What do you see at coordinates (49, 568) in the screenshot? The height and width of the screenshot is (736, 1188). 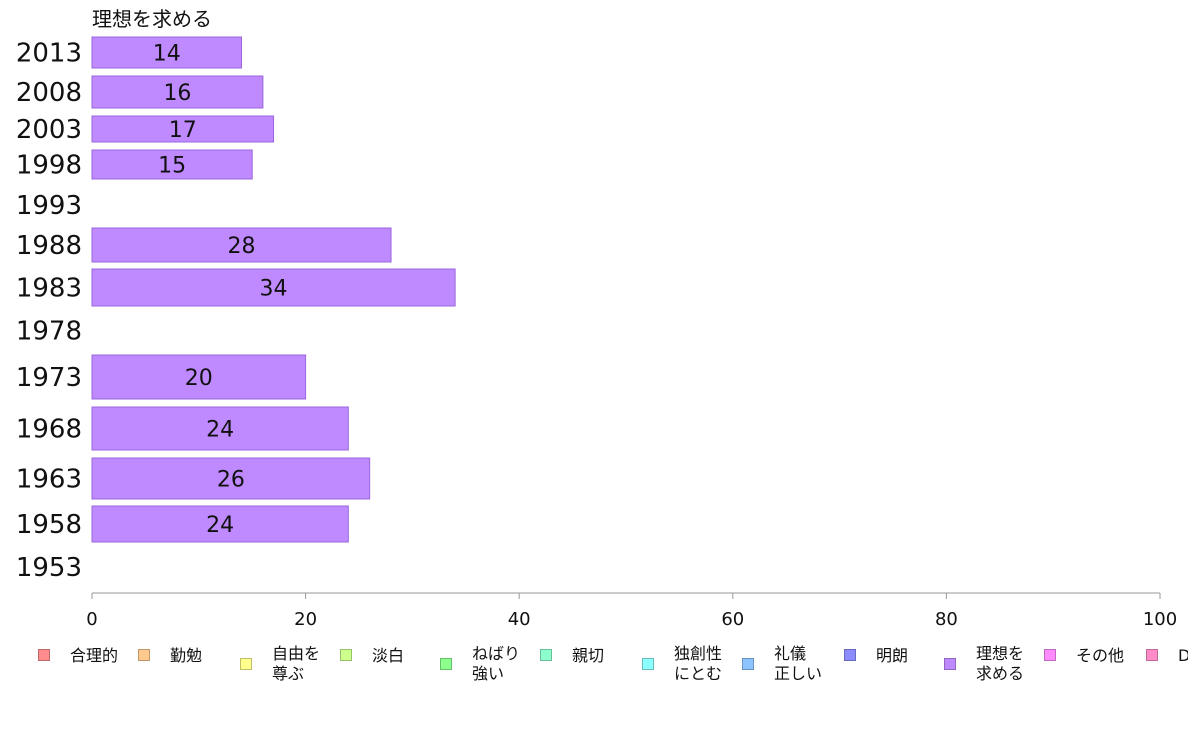 I see `year-label: 1953` at bounding box center [49, 568].